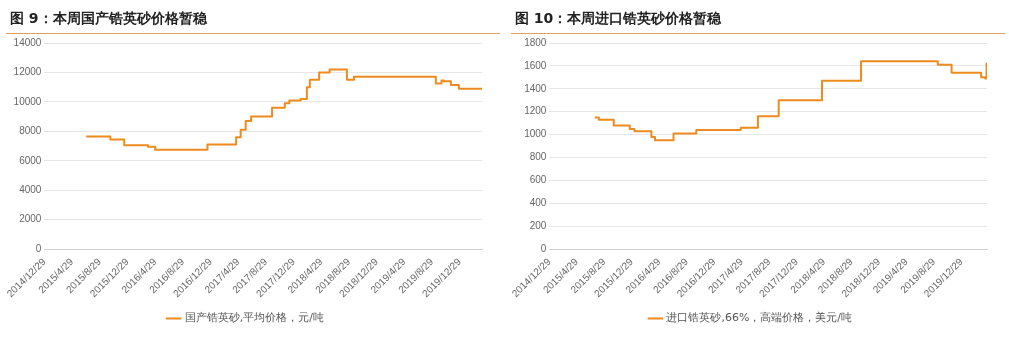  I want to click on y-tick-label: 1600, so click(535, 65).